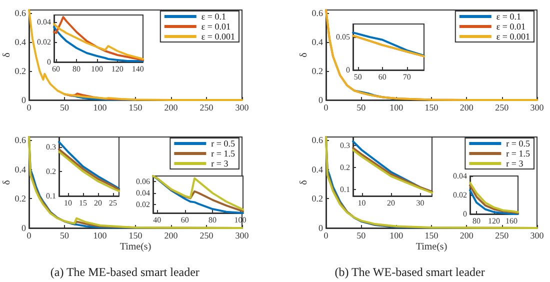  I want to click on x-tick-label: 70, so click(406, 77).